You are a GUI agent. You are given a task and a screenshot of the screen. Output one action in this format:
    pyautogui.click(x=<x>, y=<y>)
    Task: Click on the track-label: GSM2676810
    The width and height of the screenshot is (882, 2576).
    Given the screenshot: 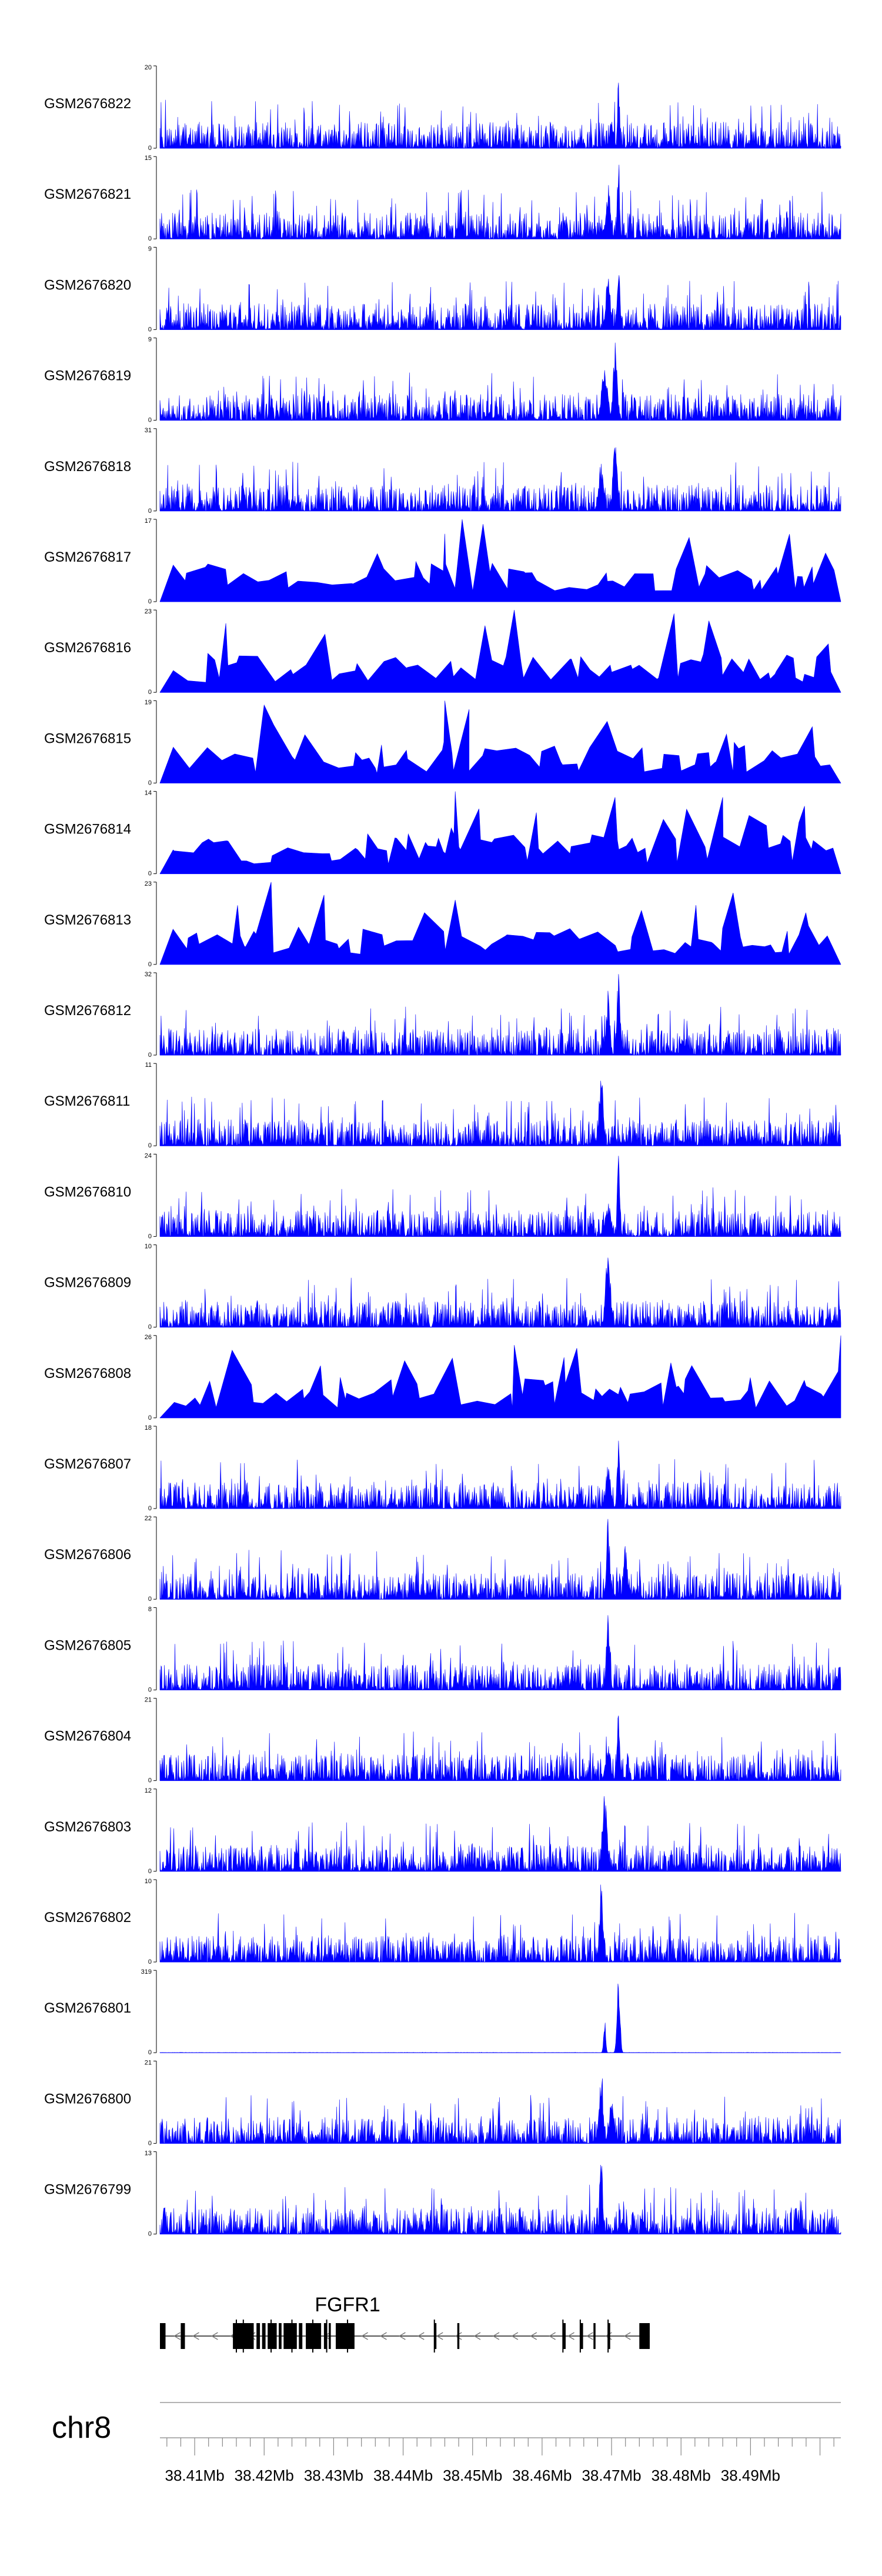 What is the action you would take?
    pyautogui.click(x=87, y=1192)
    